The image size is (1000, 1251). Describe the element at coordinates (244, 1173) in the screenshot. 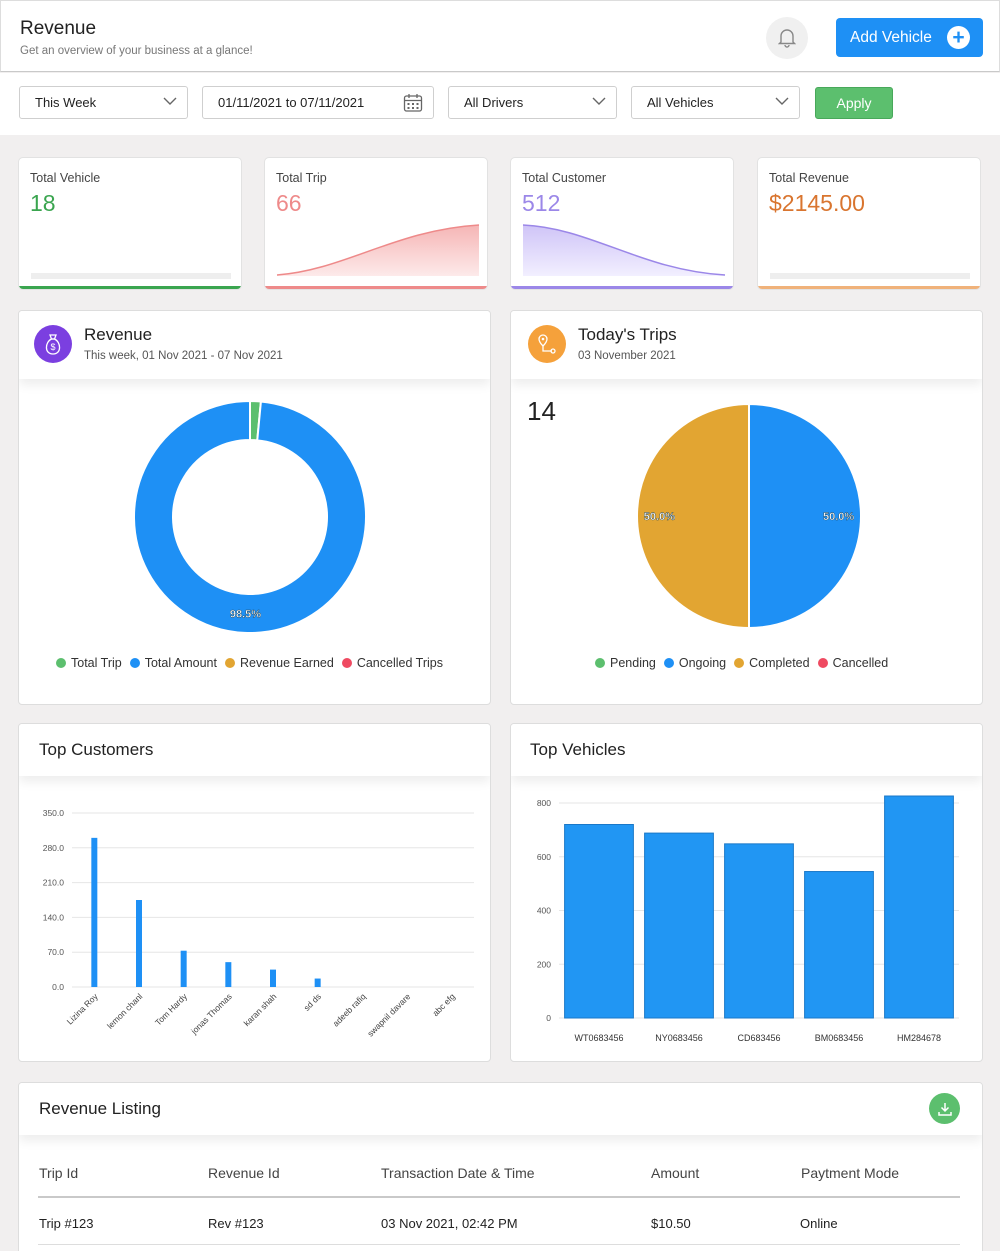

I see `column-header: Revenue Id` at that location.